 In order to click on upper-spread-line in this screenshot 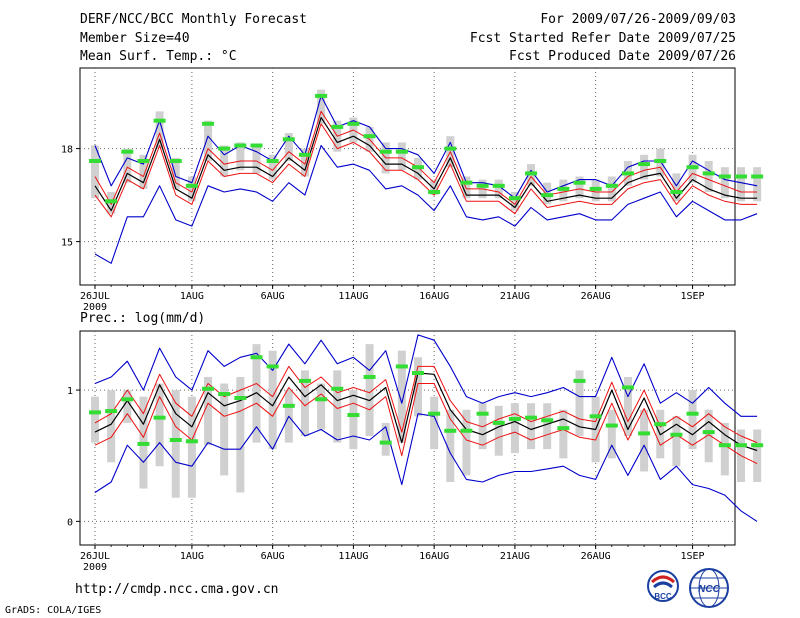, I will do `click(426, 157)`.